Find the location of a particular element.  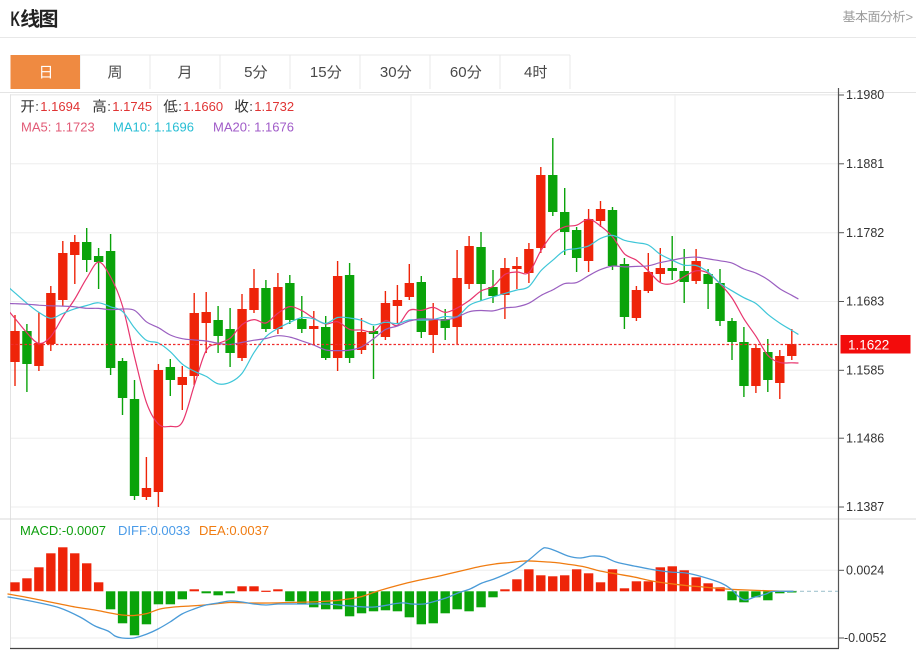

svg-text: 1.1694 is located at coordinates (60, 106).